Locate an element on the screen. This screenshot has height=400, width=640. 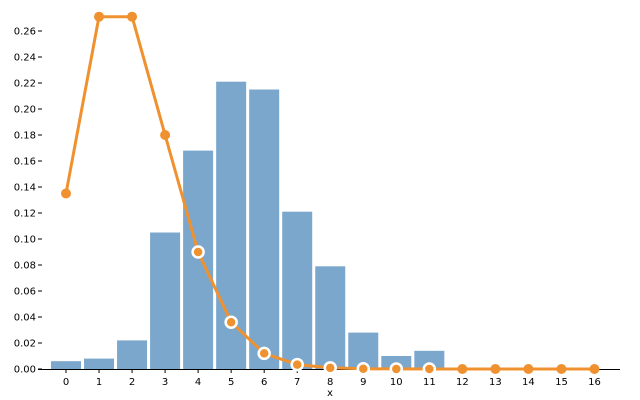
x-tick-label-11: 11 is located at coordinates (429, 382).